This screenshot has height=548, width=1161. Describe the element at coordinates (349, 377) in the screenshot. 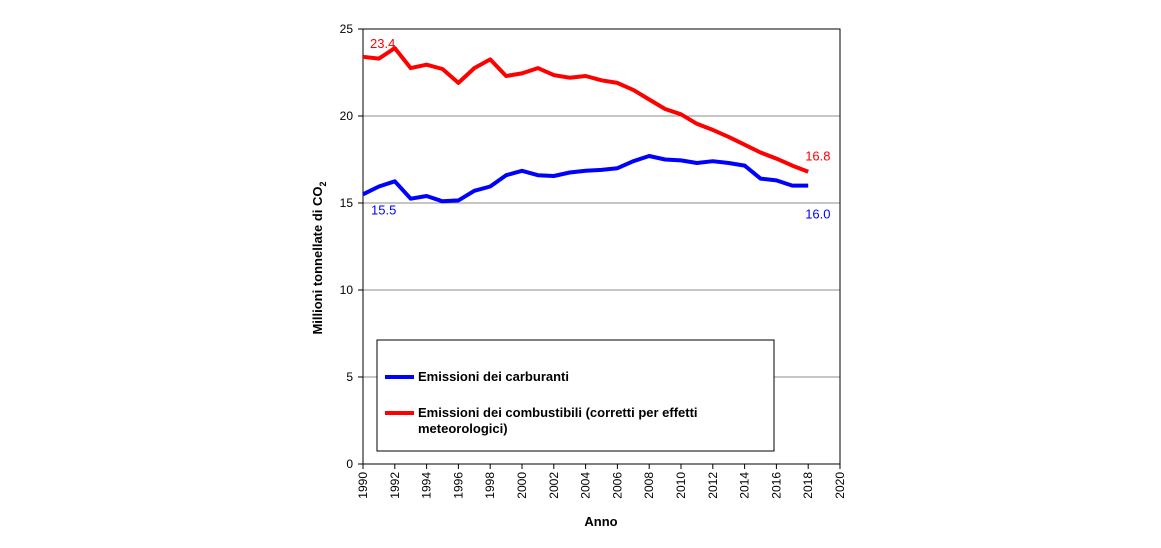

I see `y-tick-label-5: 5` at that location.